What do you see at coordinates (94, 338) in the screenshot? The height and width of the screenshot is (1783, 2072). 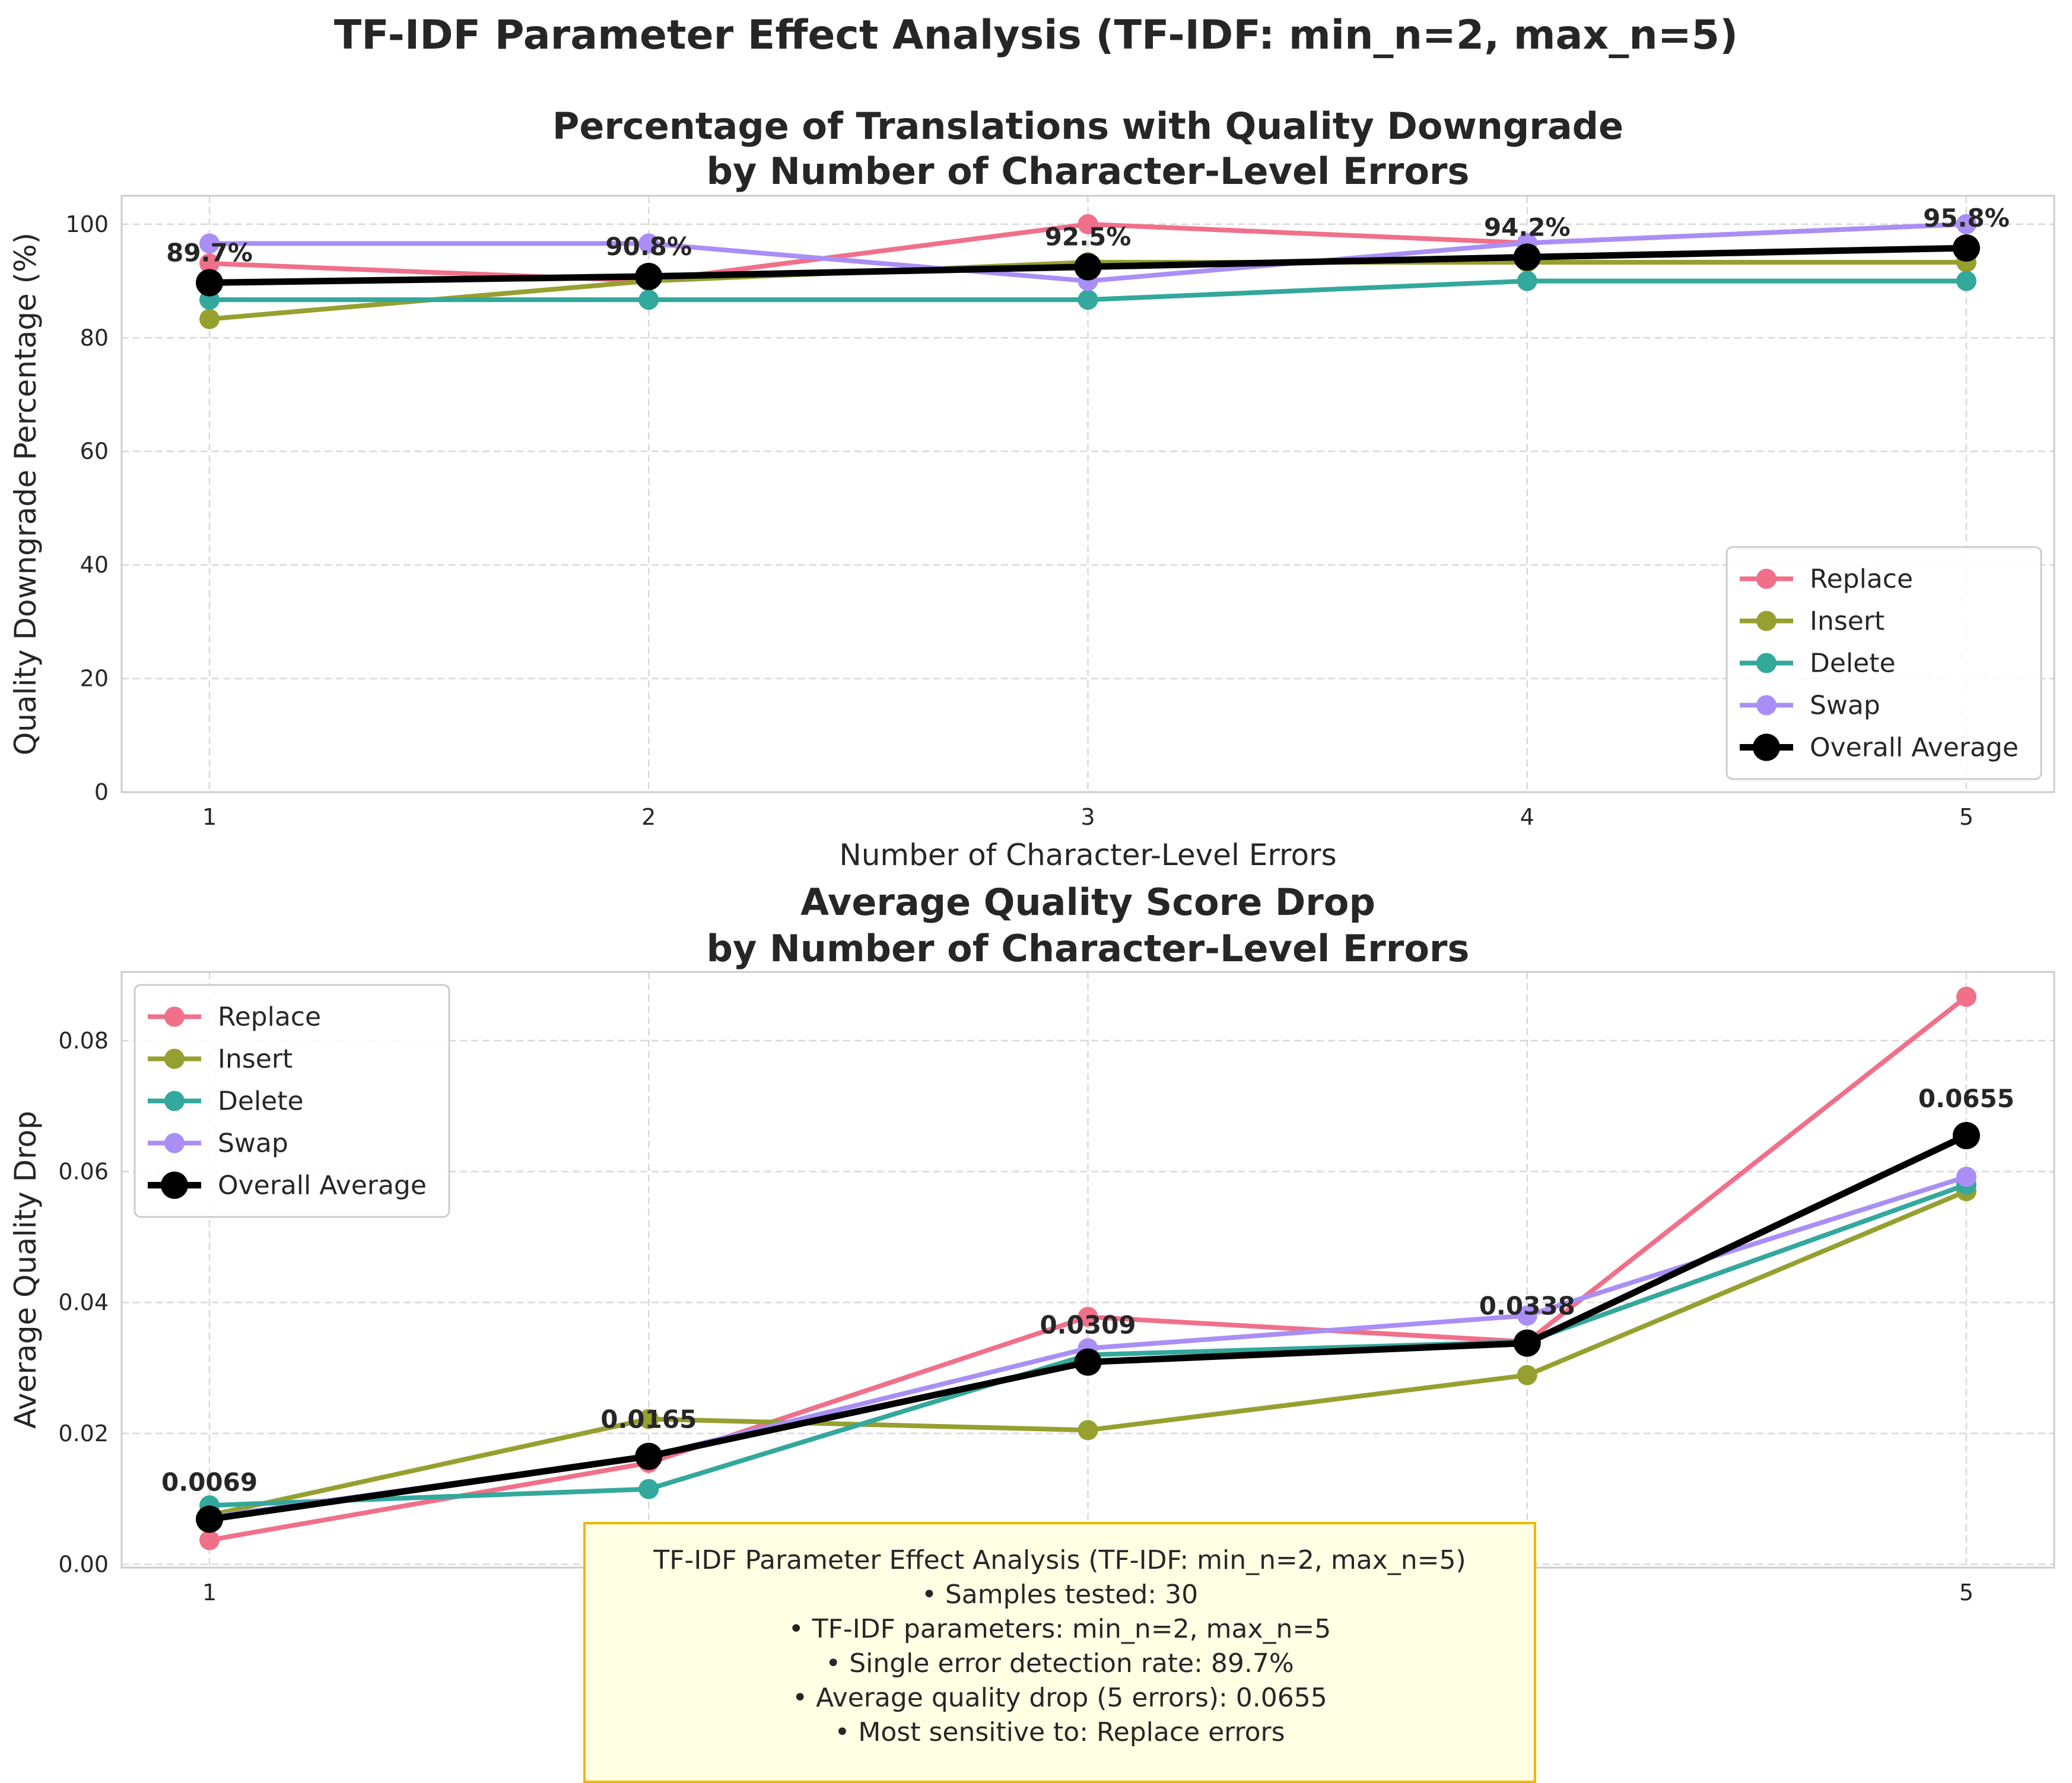 I see `y-tick-label: 80` at bounding box center [94, 338].